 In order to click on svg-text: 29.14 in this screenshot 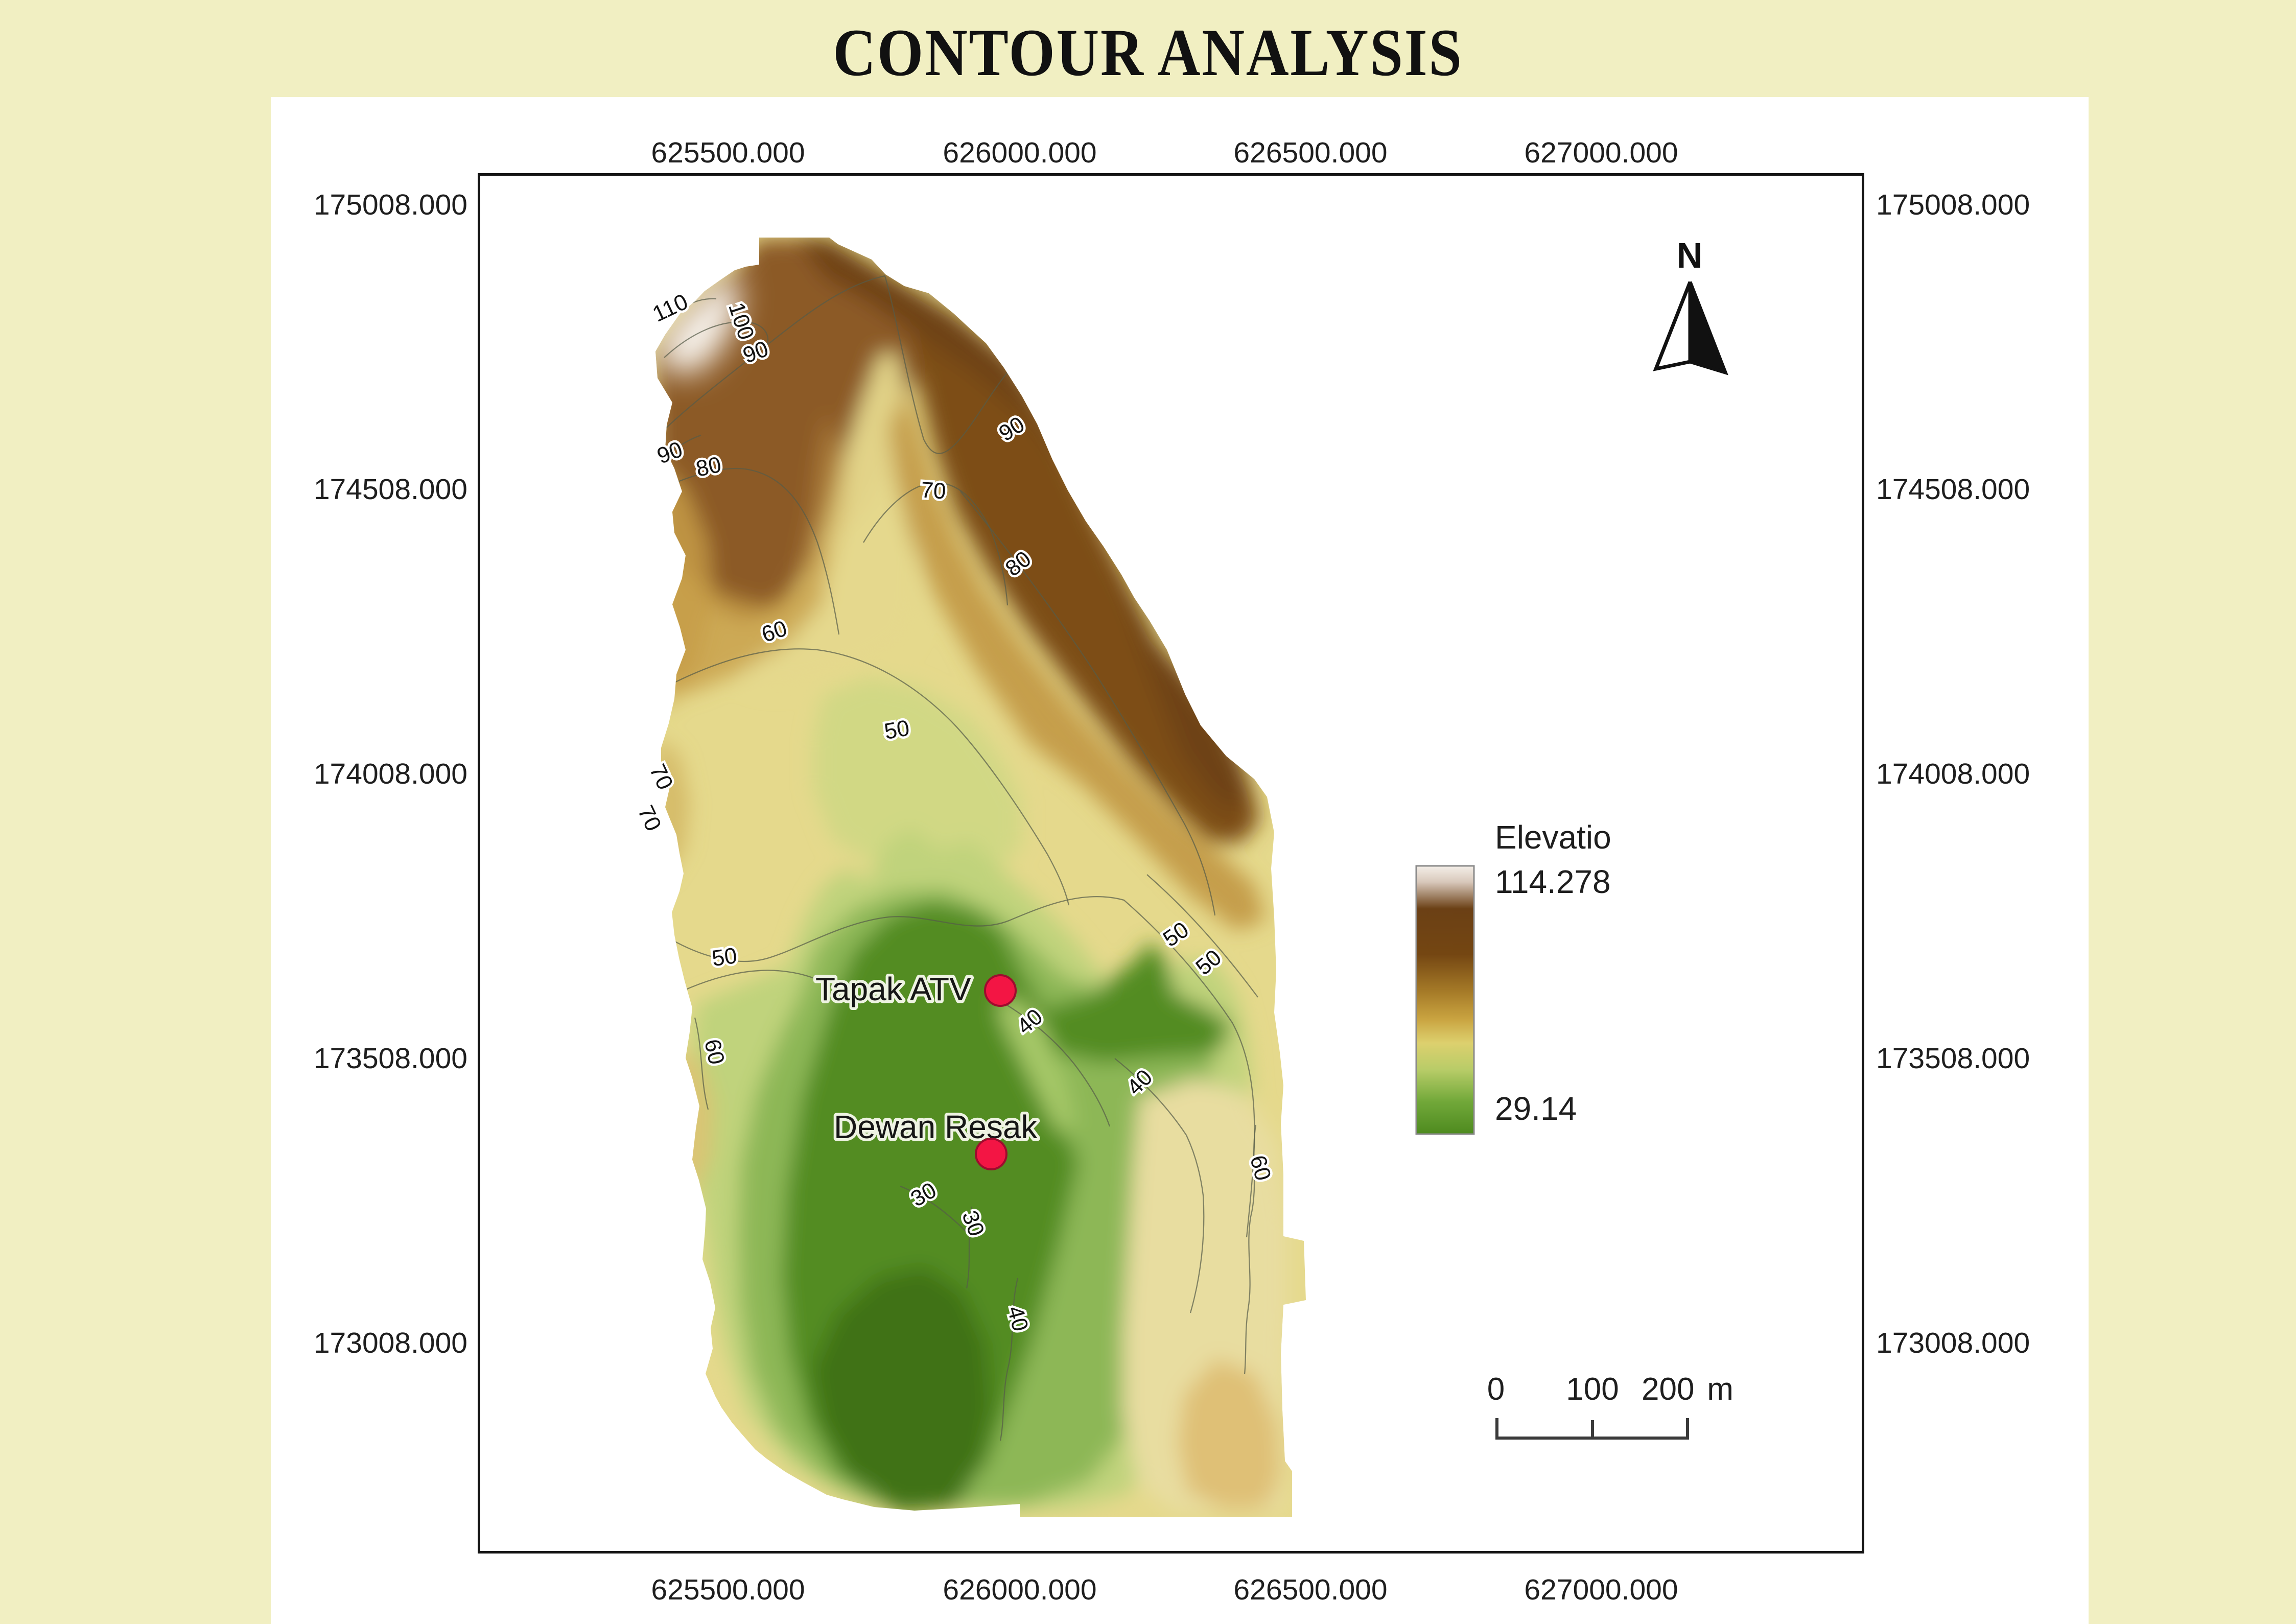, I will do `click(1536, 1108)`.